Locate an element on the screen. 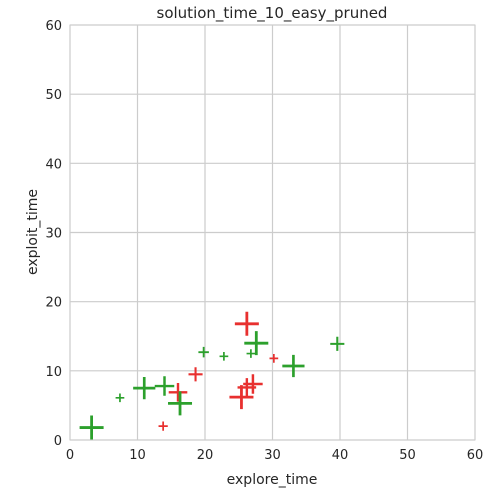 This screenshot has height=500, width=500. data-points is located at coordinates (212, 375).